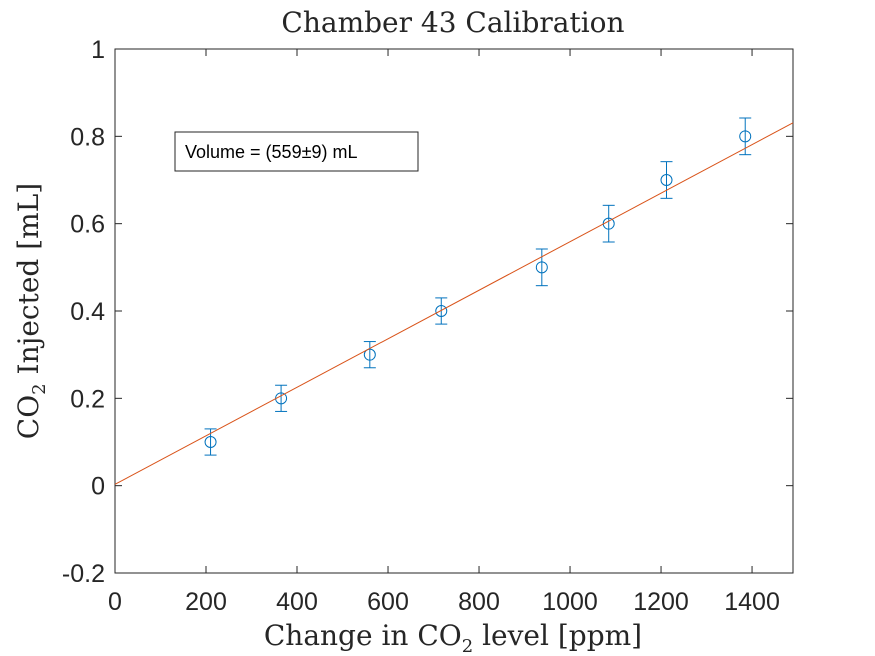  What do you see at coordinates (297, 602) in the screenshot?
I see `x-tick-label: 400` at bounding box center [297, 602].